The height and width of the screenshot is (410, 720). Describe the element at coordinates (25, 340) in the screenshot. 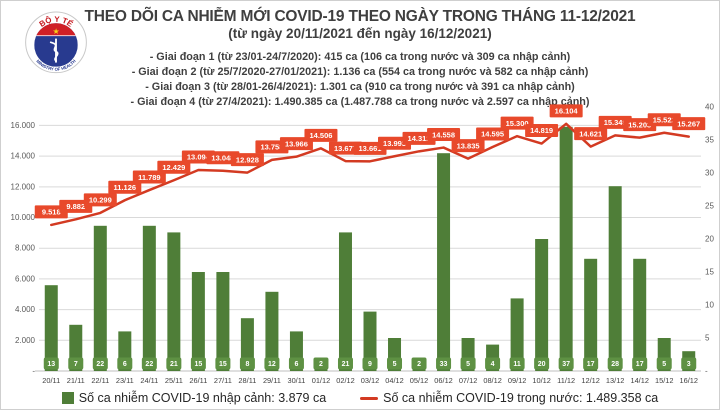

I see `left-axis-tick: 2.000` at that location.